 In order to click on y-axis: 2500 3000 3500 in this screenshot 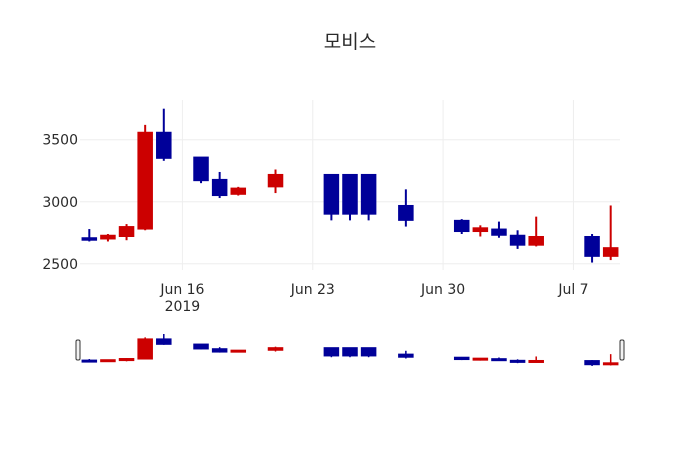, I will do `click(60, 203)`.